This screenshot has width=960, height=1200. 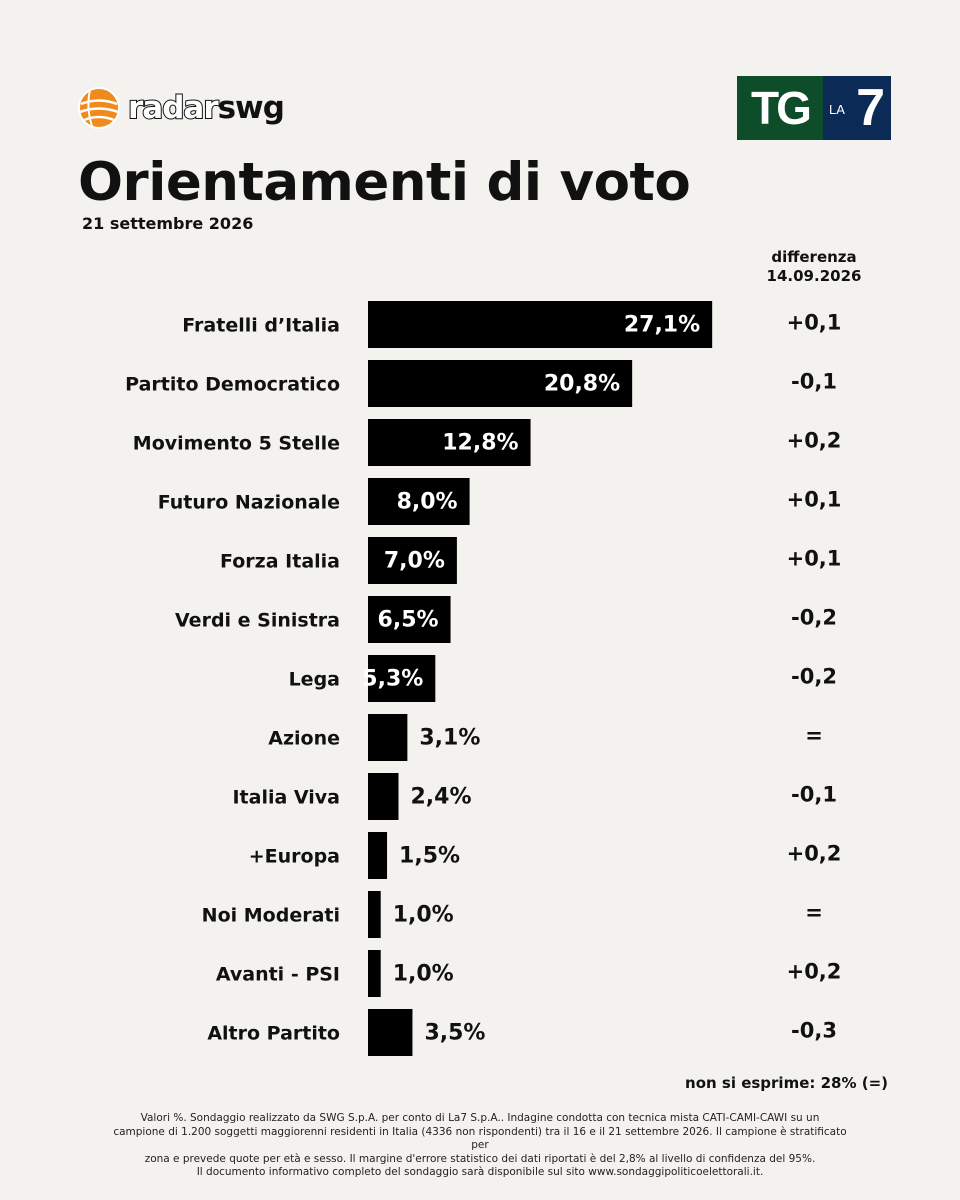 What do you see at coordinates (294, 857) in the screenshot?
I see `bar-category-label: +Europa` at bounding box center [294, 857].